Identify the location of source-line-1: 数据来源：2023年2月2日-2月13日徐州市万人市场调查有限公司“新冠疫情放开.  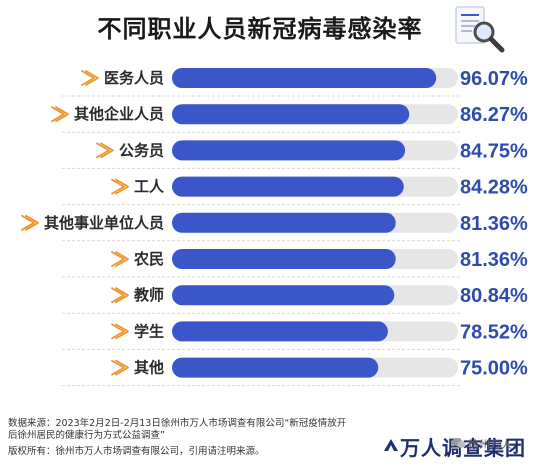
(177, 423).